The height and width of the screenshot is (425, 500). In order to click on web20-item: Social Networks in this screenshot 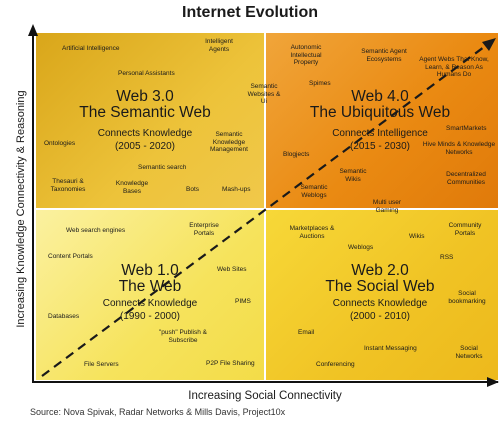, I will do `click(469, 352)`.